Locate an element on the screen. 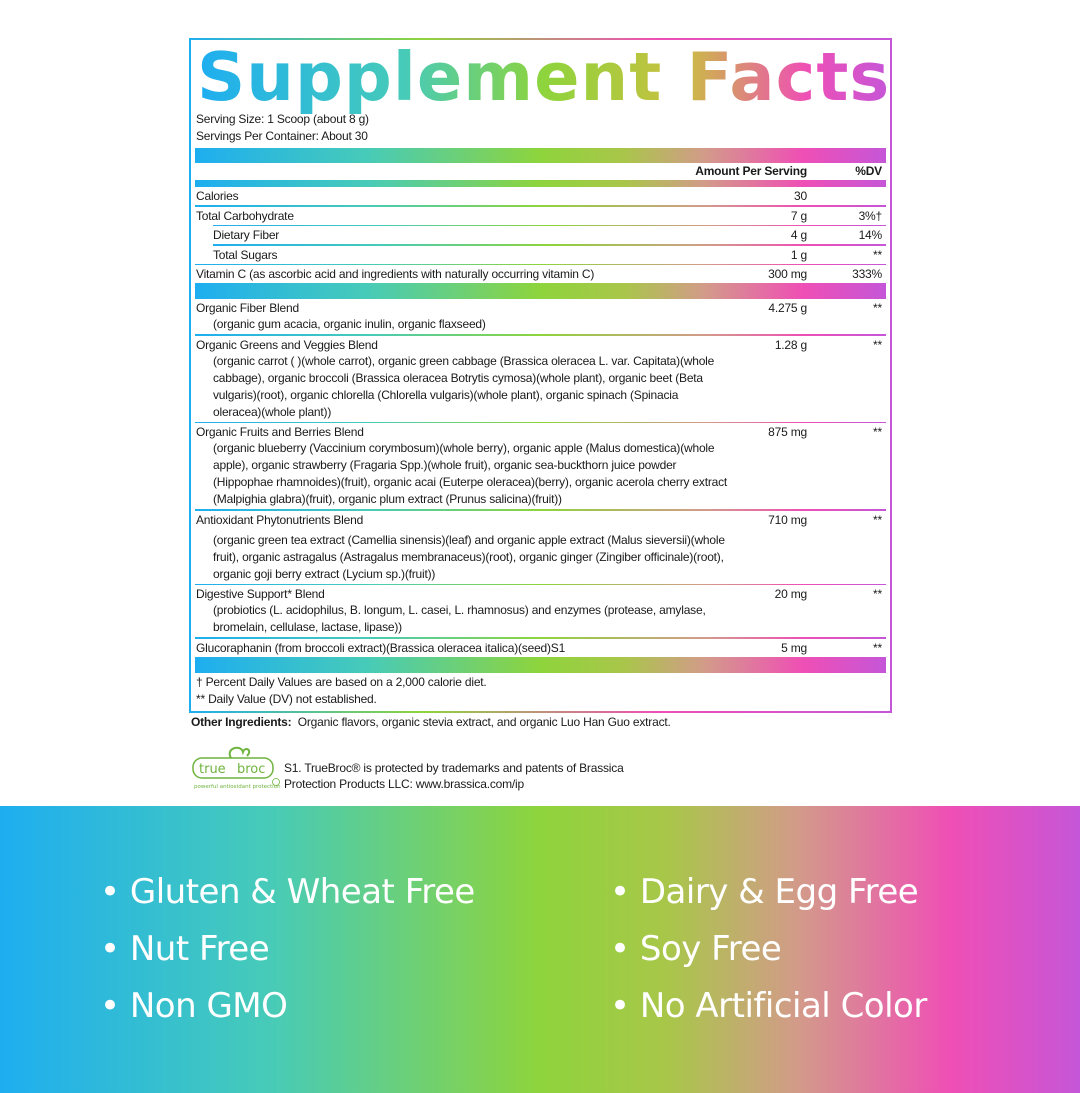 This screenshot has height=1093, width=1080. row-main: Dietary Fiber is located at coordinates (466, 235).